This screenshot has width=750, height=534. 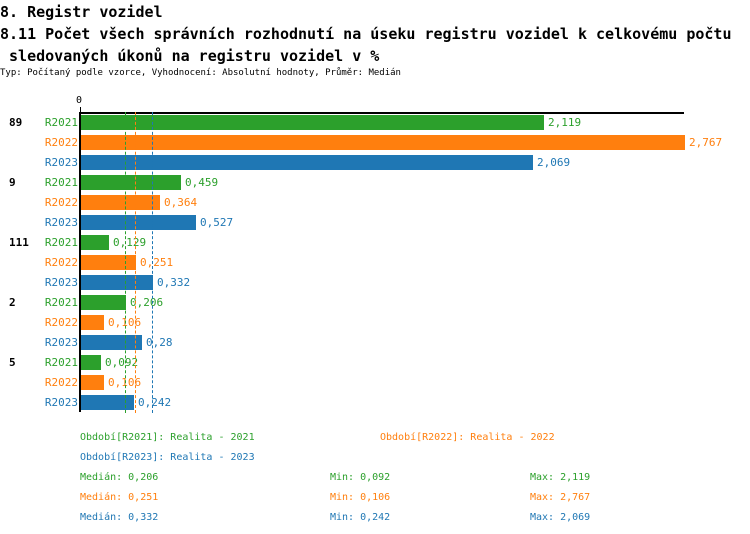 What do you see at coordinates (360, 517) in the screenshot?
I see `stat-min-r2023: Min: 0,242` at bounding box center [360, 517].